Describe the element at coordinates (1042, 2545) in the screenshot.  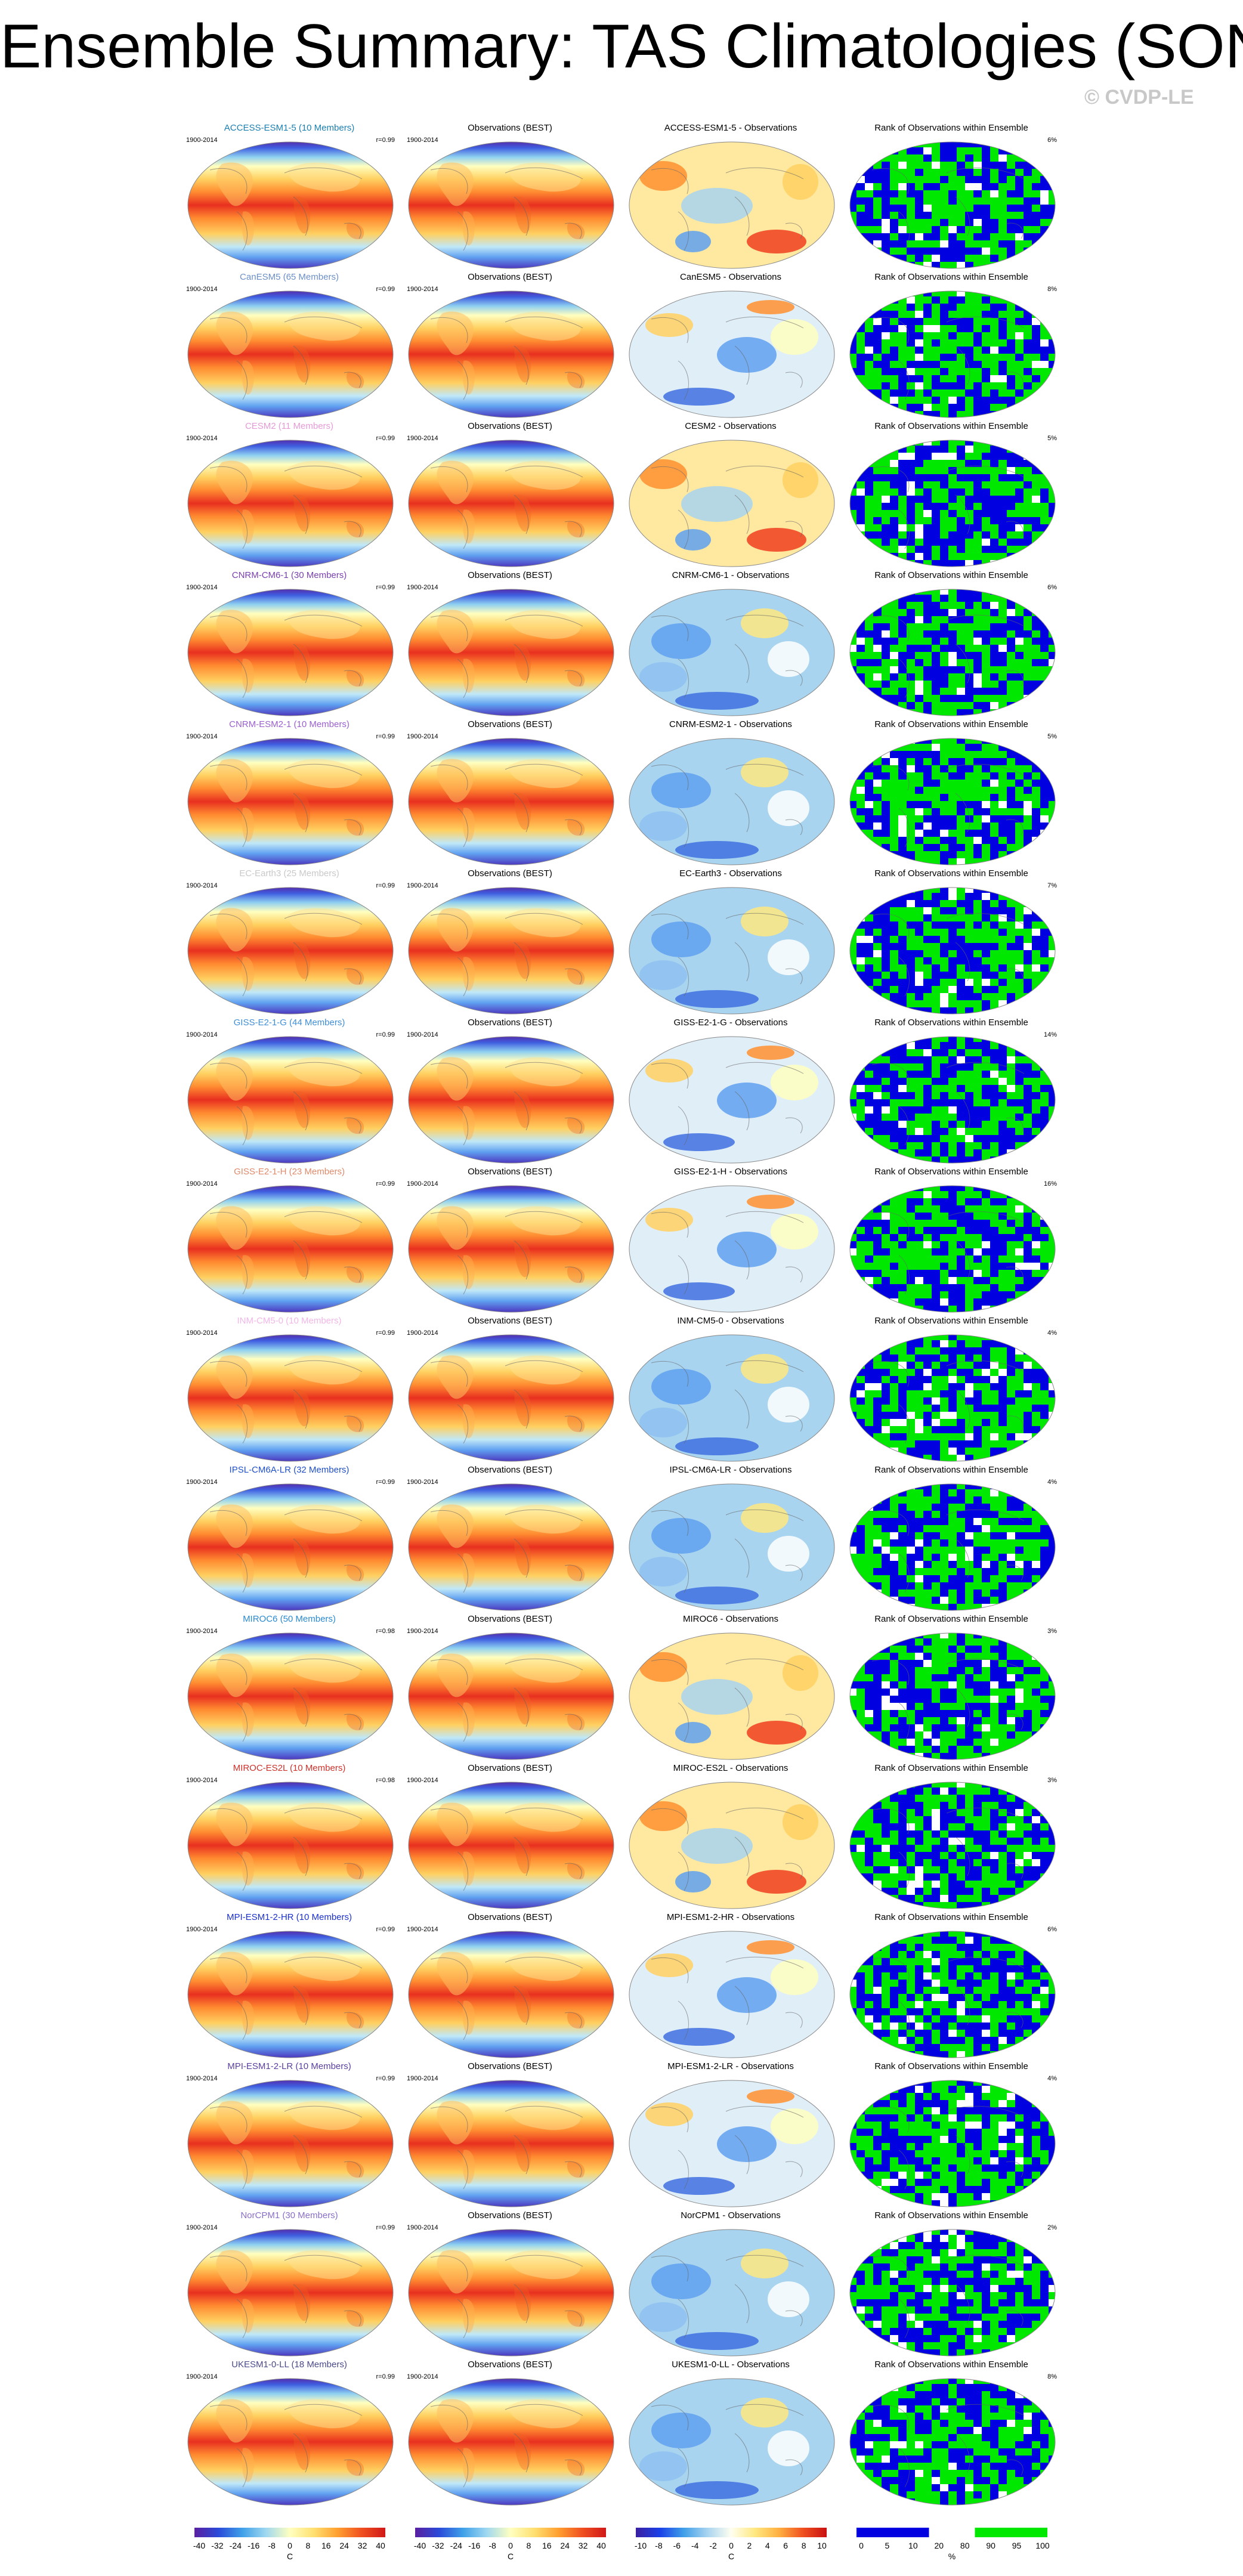
I see `colorbar-tick-label: 100` at that location.